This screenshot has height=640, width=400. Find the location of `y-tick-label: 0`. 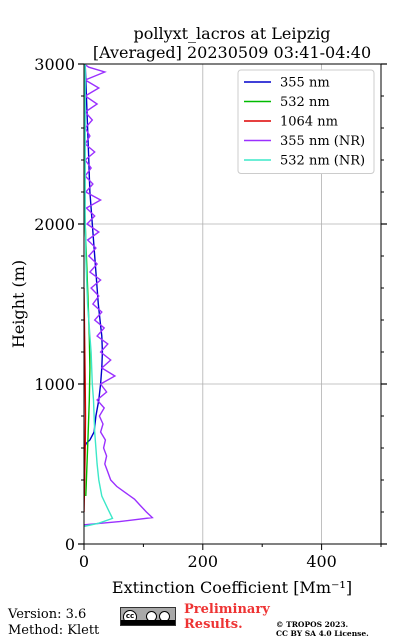

y-tick-label: 0 is located at coordinates (70, 544).